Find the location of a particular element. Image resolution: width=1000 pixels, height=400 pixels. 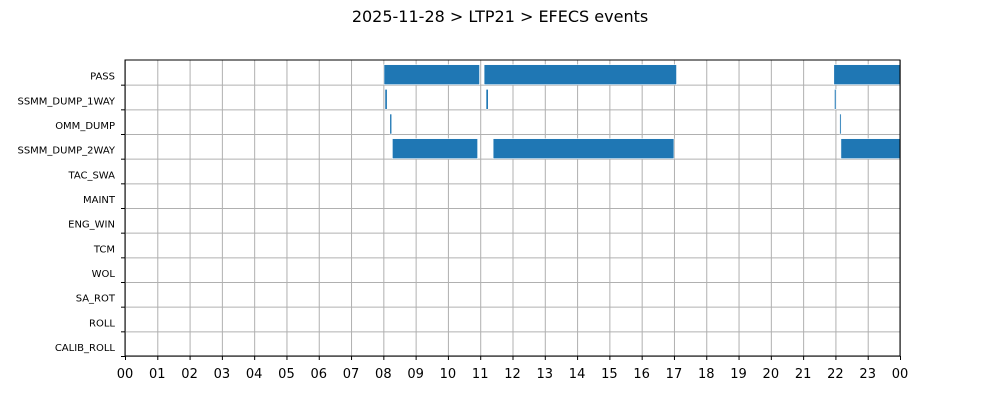

x-tick-label: 21 is located at coordinates (803, 374).